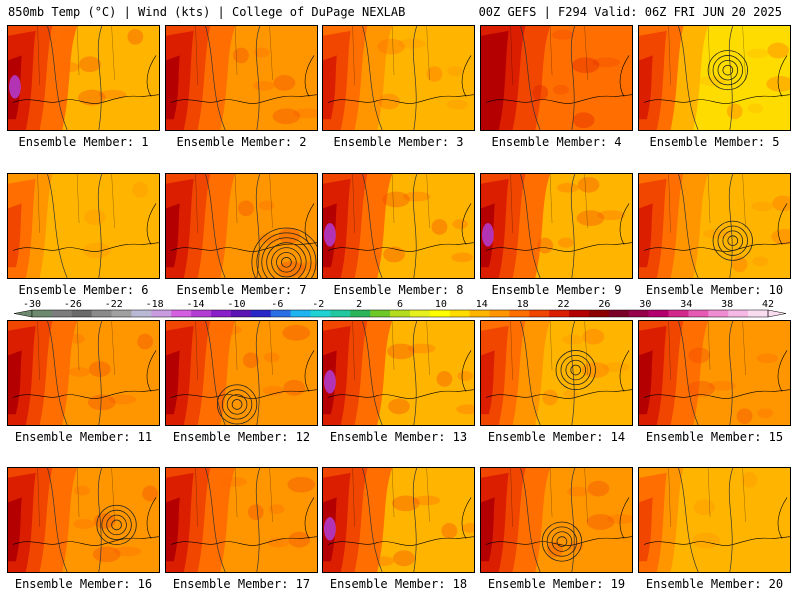 Image resolution: width=800 pixels, height=600 pixels. I want to click on colorbar-tick-label: 26, so click(604, 304).